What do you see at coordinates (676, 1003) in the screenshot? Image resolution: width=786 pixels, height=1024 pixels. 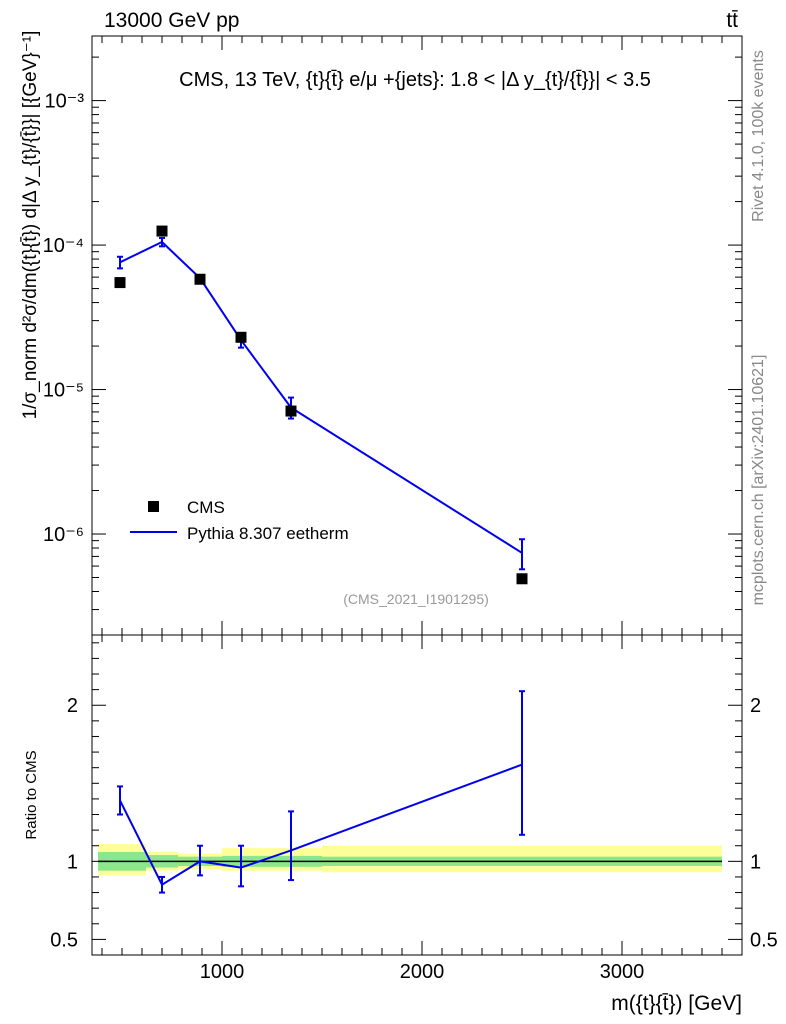 I see `x-axis-label: m({t}{t̄}) [GeV]` at bounding box center [676, 1003].